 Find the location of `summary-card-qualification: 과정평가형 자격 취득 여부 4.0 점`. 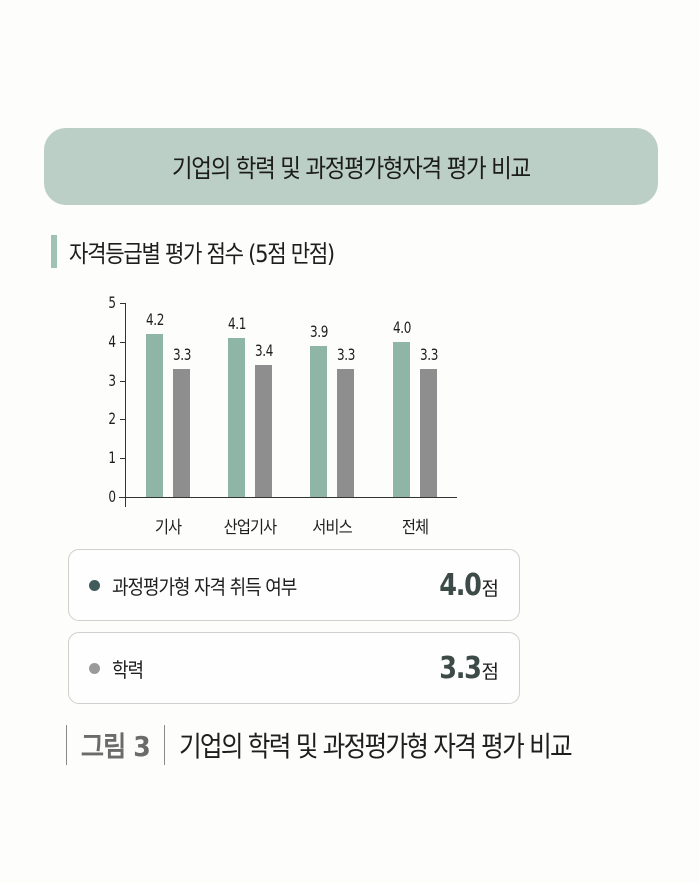

summary-card-qualification: 과정평가형 자격 취득 여부 4.0 점 is located at coordinates (294, 585).